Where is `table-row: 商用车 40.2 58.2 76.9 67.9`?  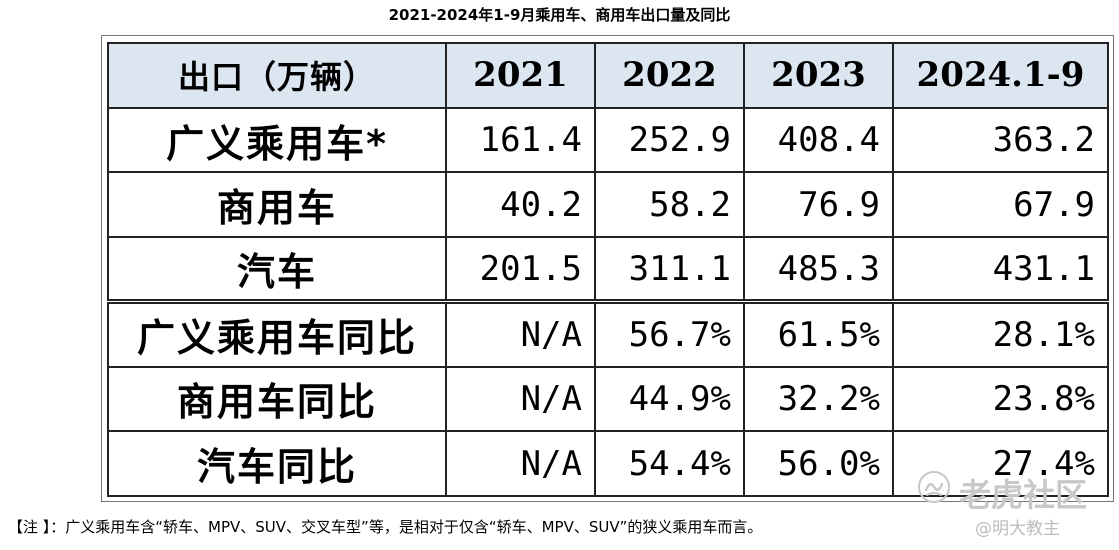
table-row: 商用车 40.2 58.2 76.9 67.9 is located at coordinates (608, 205).